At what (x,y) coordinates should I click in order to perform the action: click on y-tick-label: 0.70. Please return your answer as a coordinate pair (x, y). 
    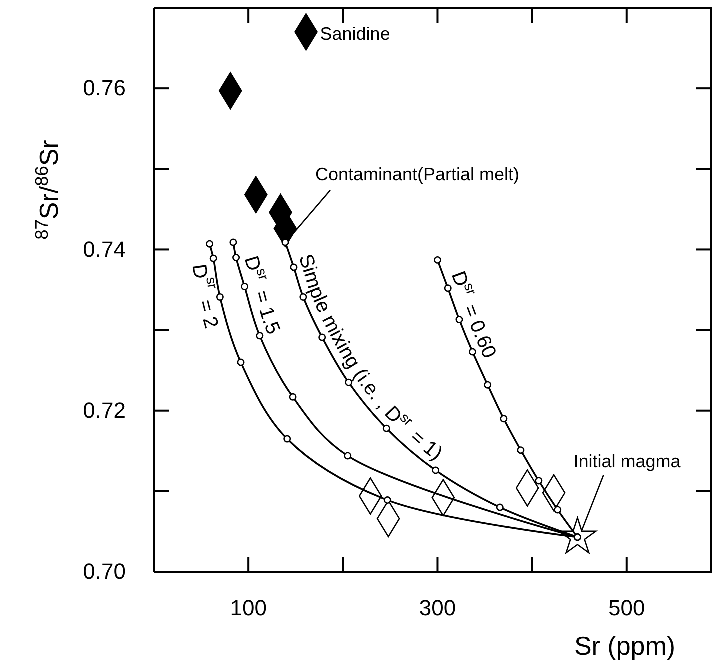
    Looking at the image, I should click on (104, 571).